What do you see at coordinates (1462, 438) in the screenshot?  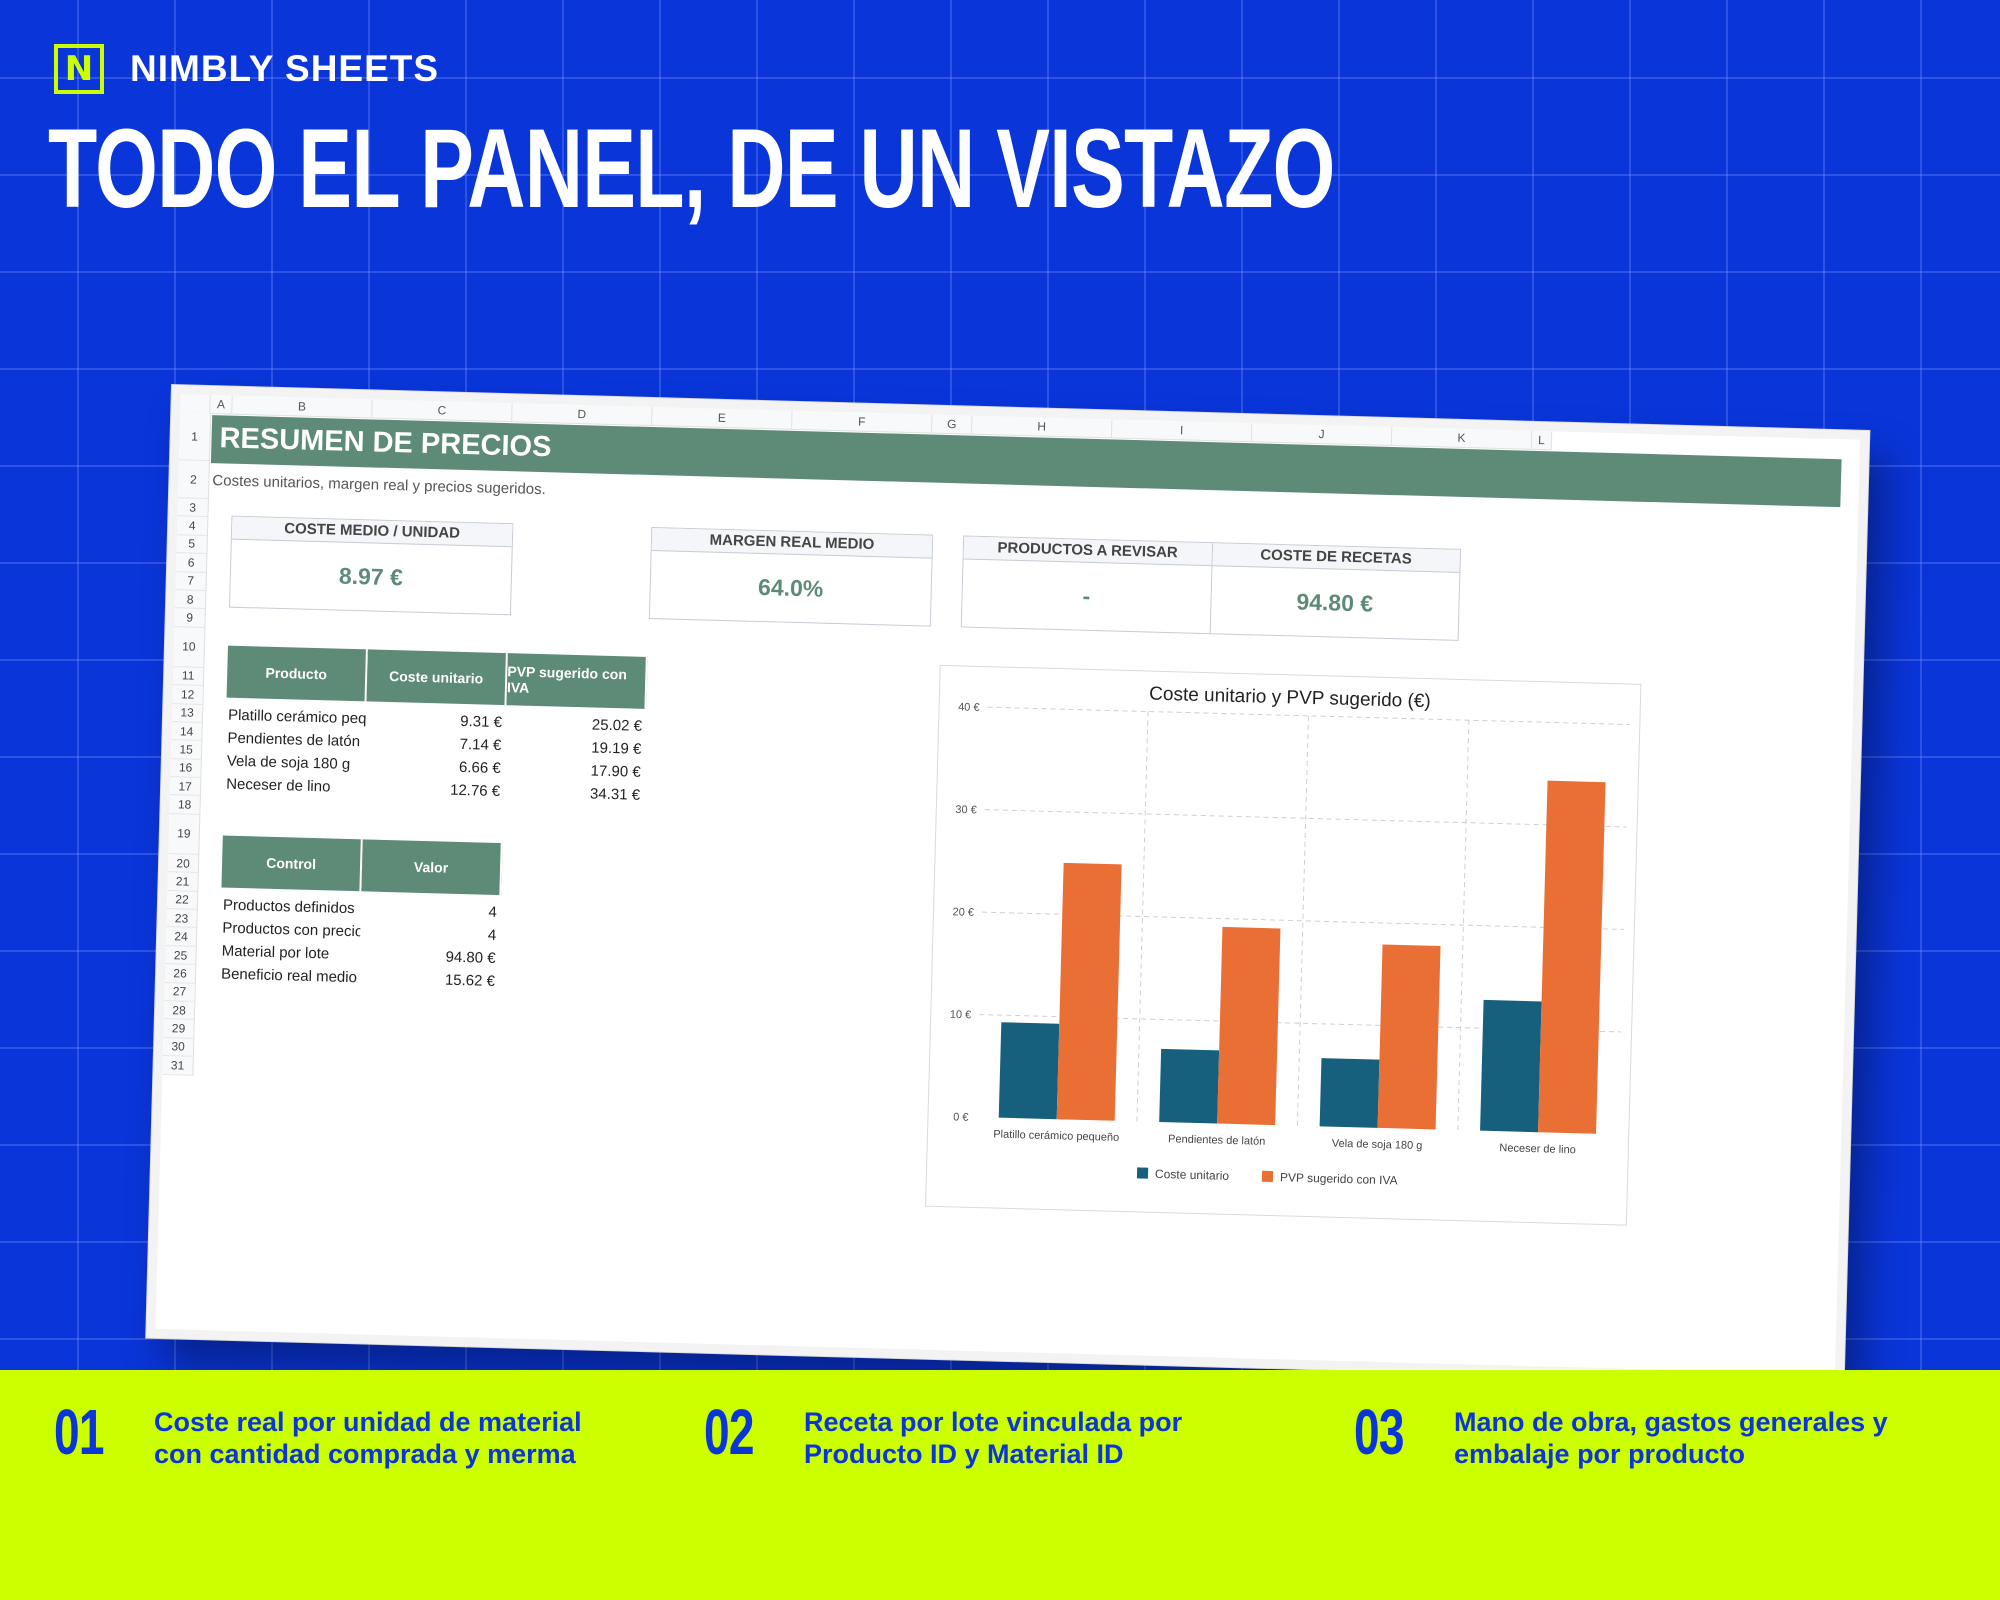 I see `column-header-k: K` at bounding box center [1462, 438].